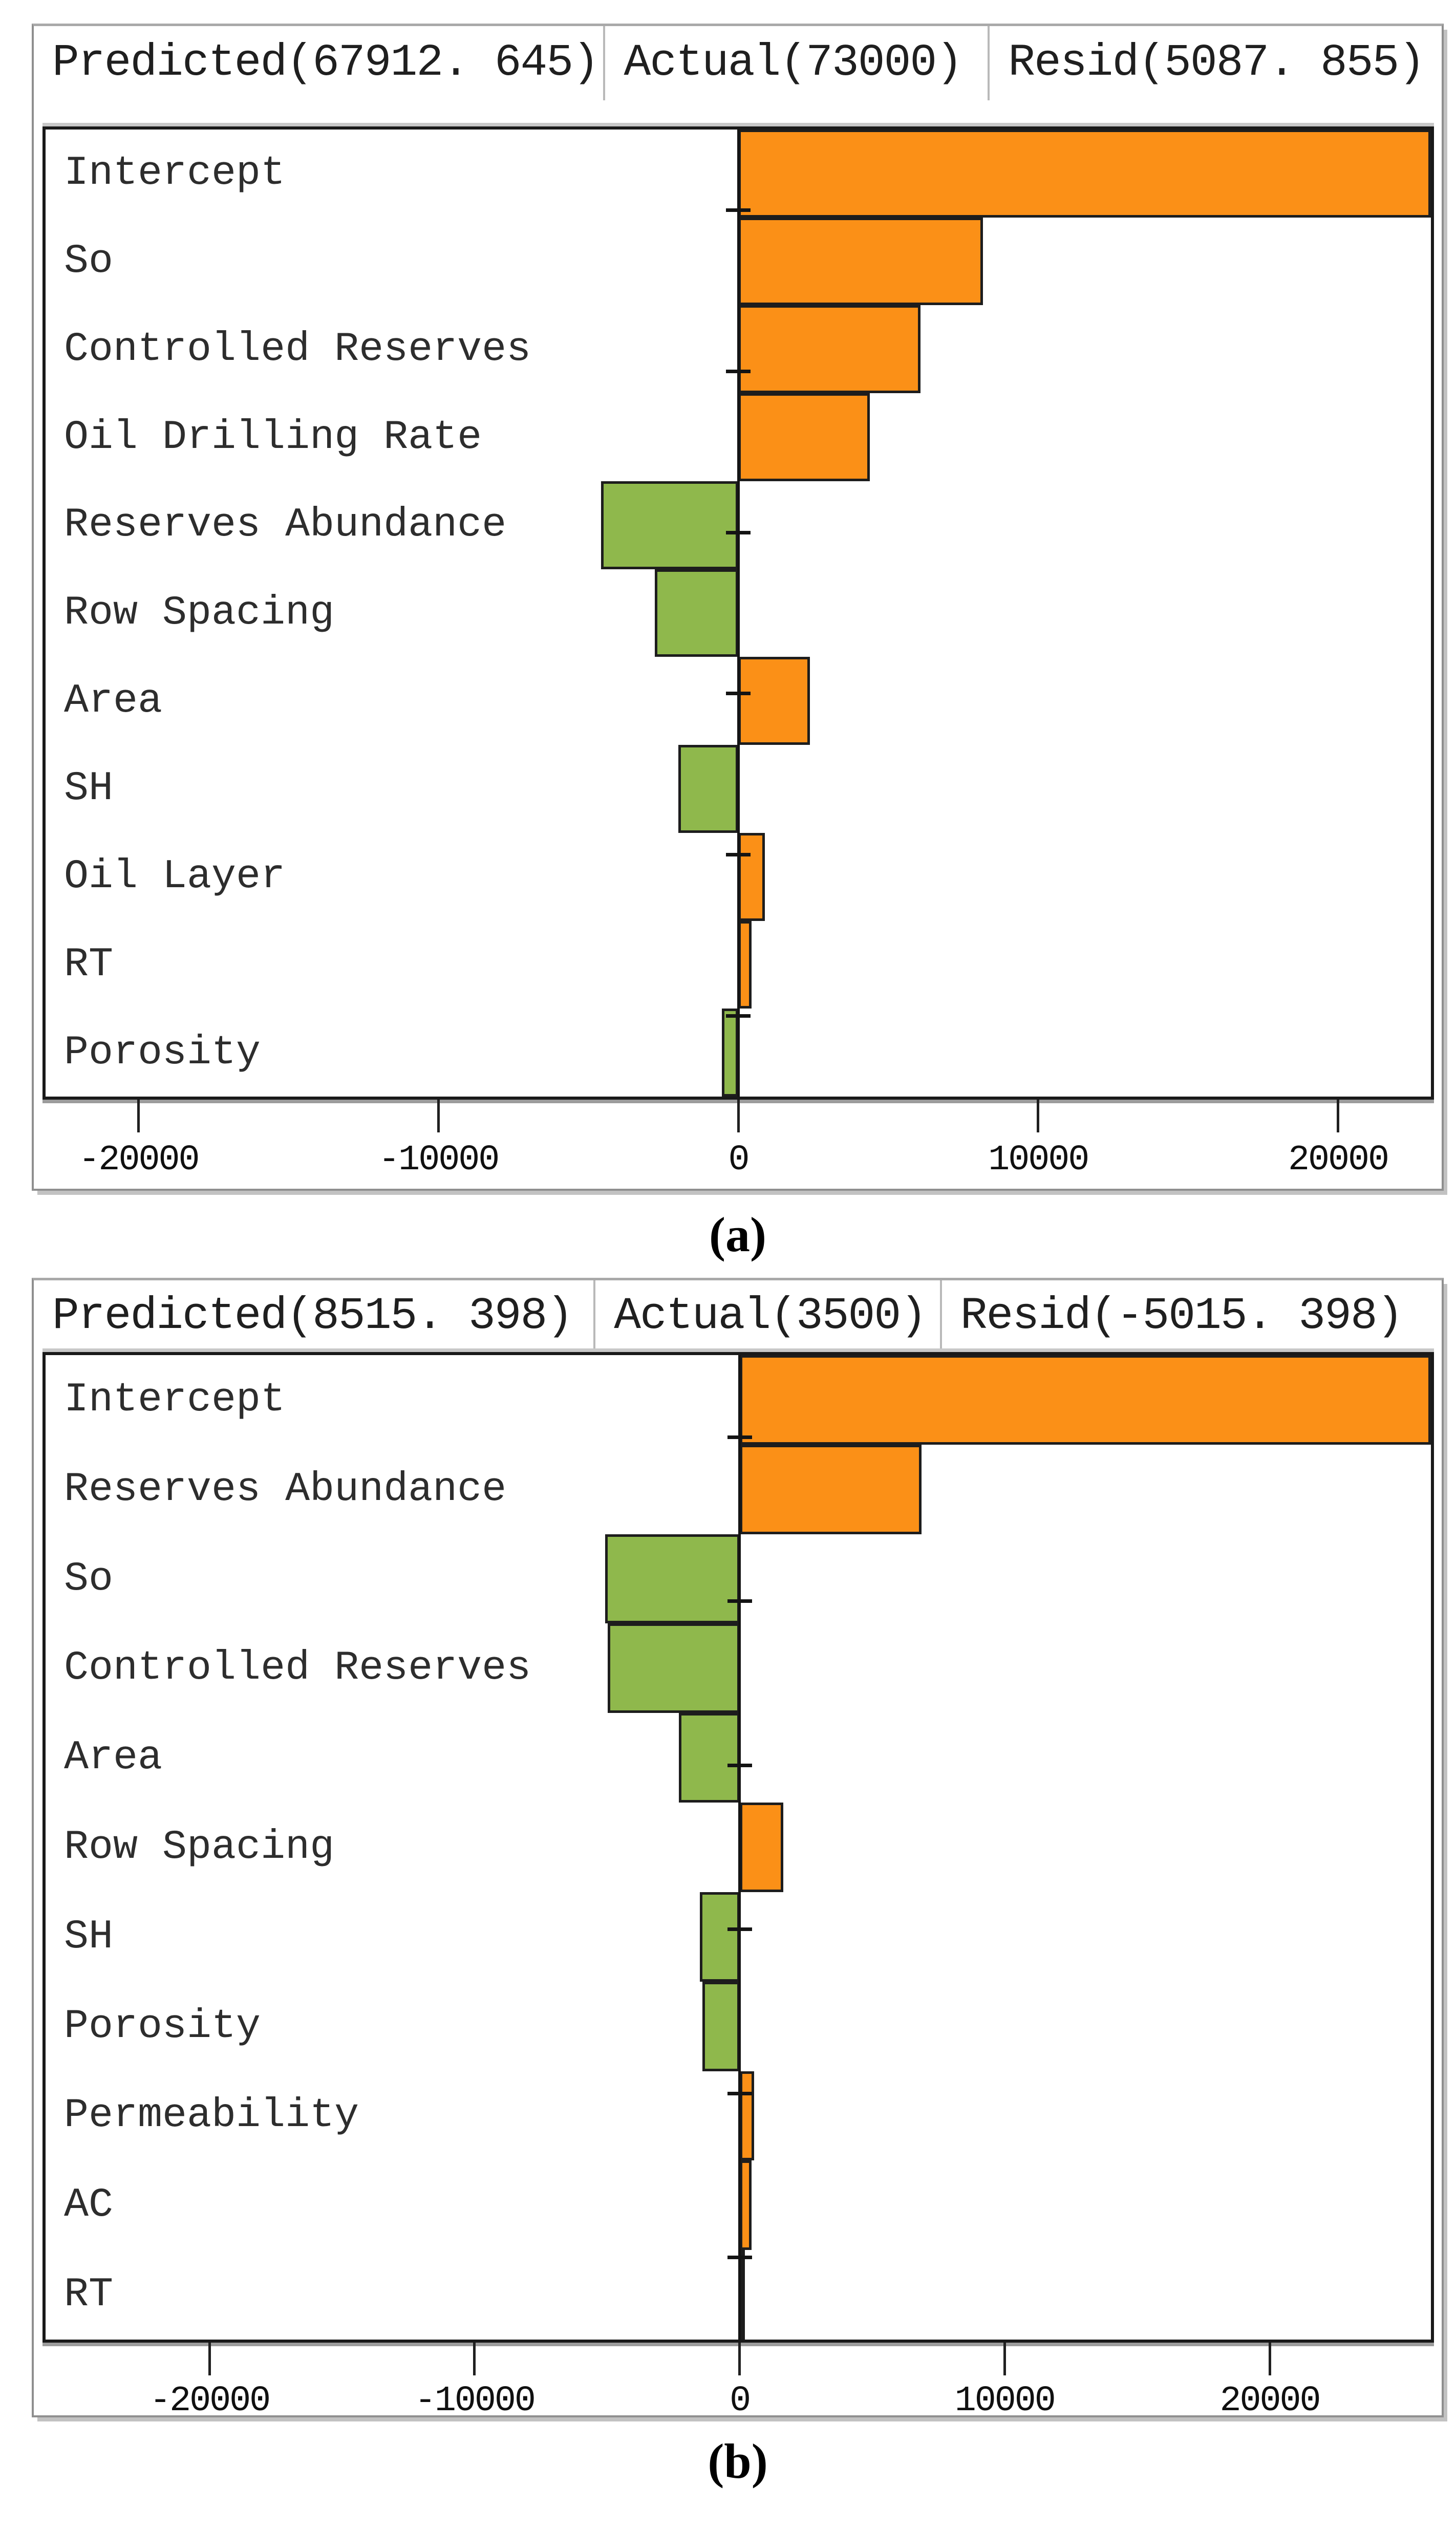 The height and width of the screenshot is (2530, 1456). I want to click on bar-oil-drilling-rate, so click(804, 437).